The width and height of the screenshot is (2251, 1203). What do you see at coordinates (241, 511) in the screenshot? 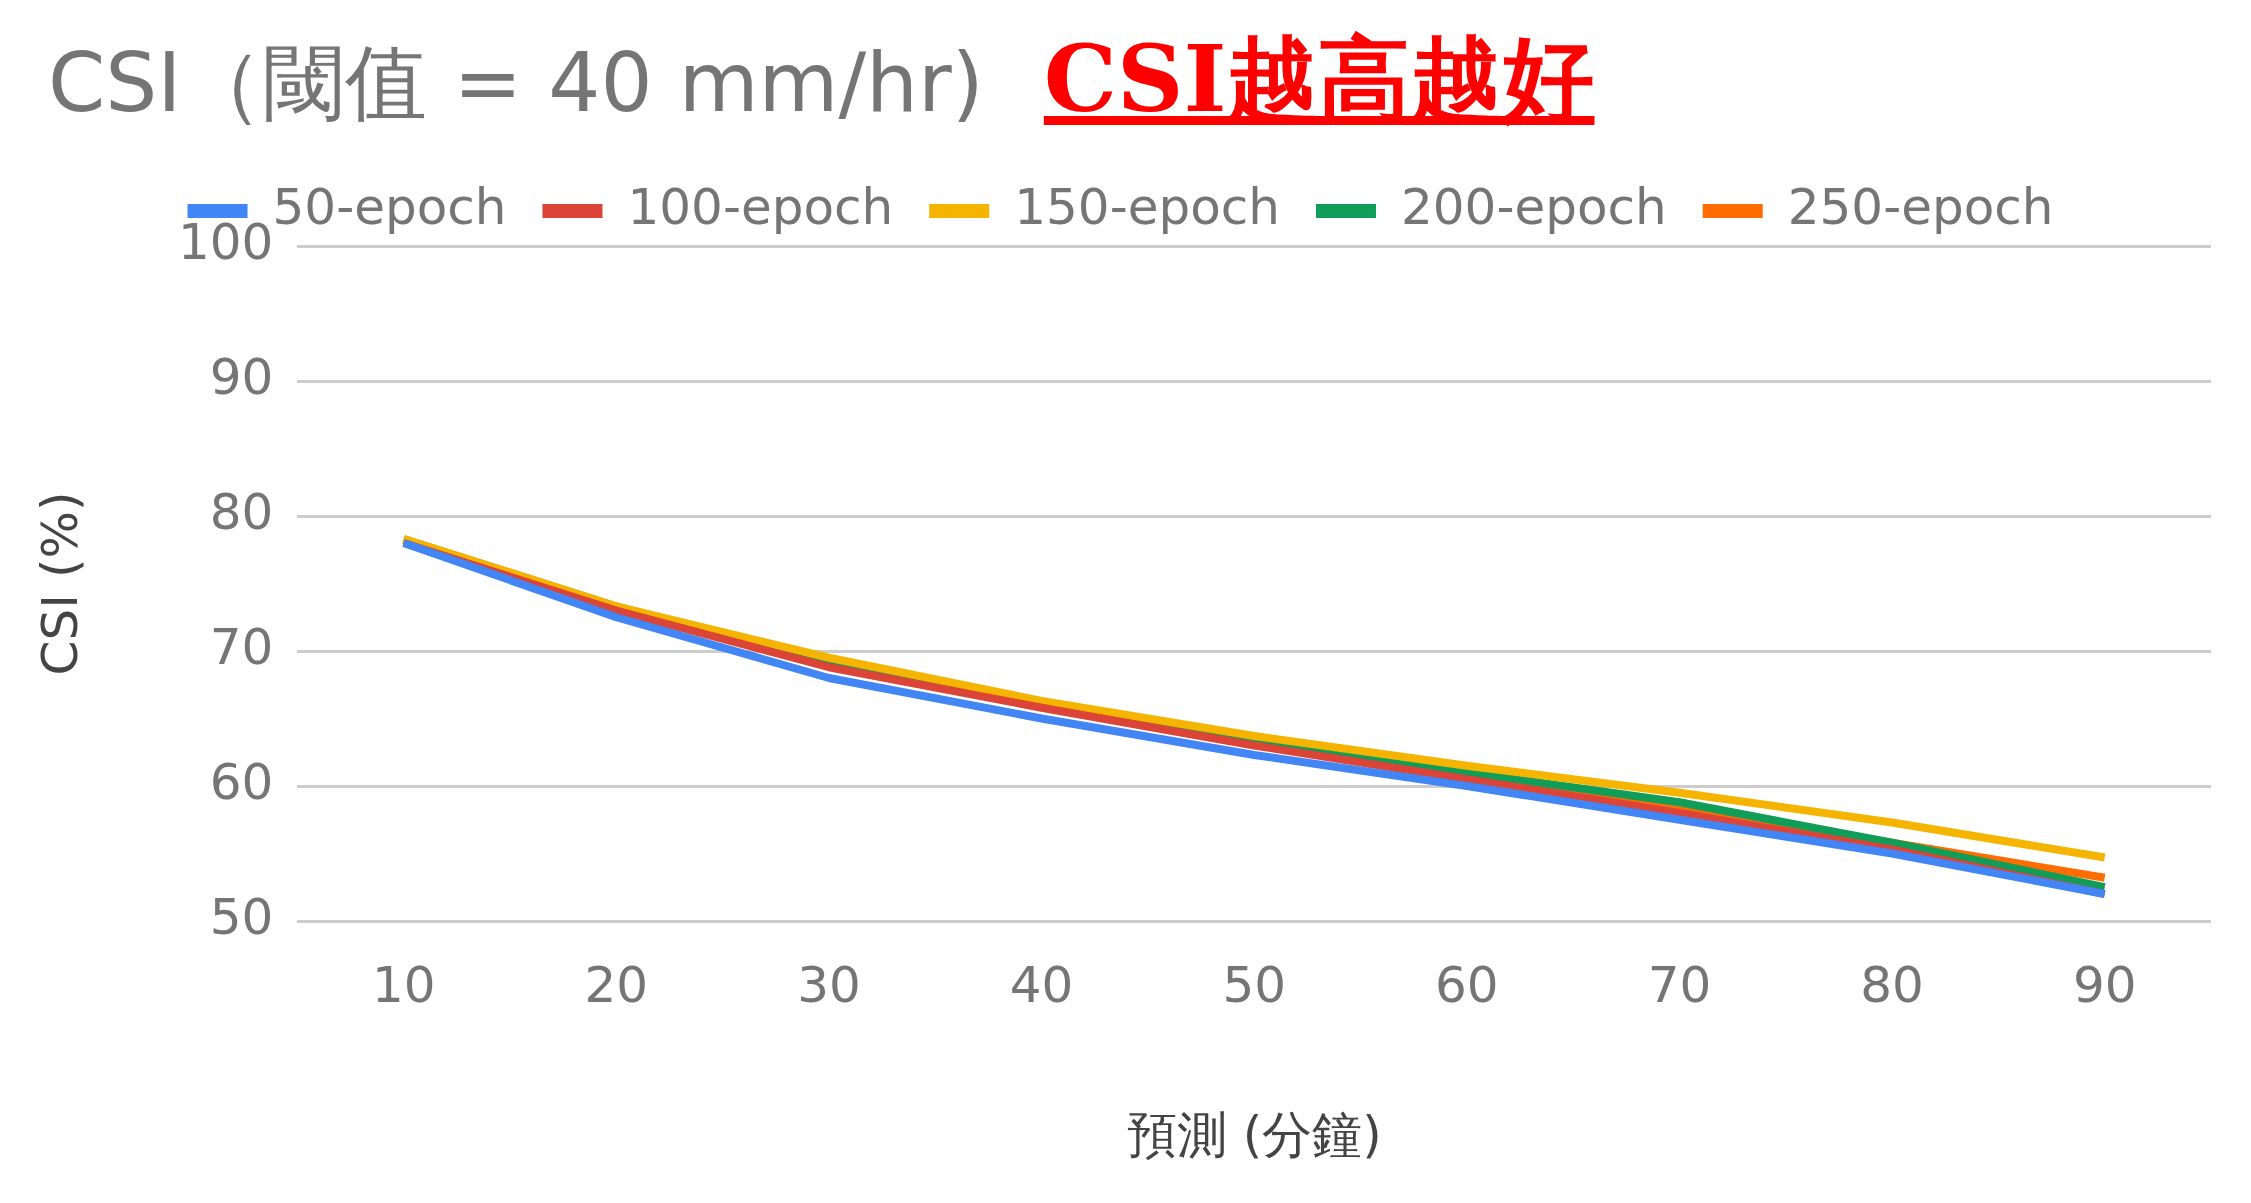
I see `y-tick-label: 80` at bounding box center [241, 511].